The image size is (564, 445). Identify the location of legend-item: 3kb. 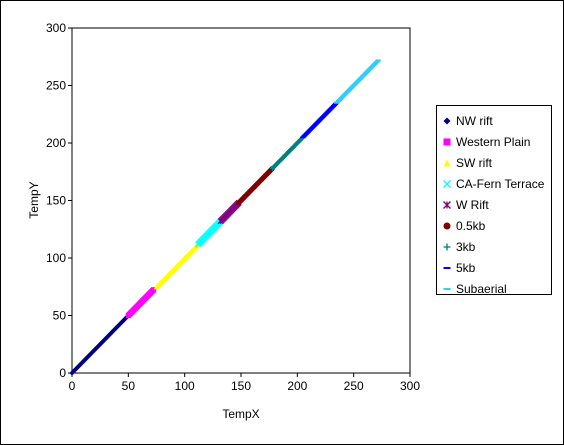
(494, 246).